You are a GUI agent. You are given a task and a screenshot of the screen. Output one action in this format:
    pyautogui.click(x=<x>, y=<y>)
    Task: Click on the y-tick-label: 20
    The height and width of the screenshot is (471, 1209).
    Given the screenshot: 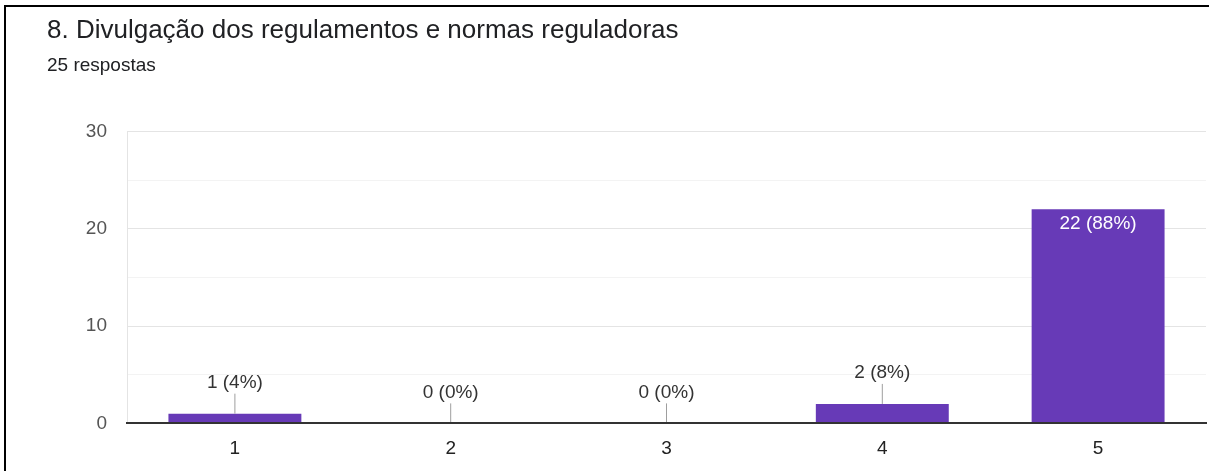 What is the action you would take?
    pyautogui.click(x=96, y=227)
    